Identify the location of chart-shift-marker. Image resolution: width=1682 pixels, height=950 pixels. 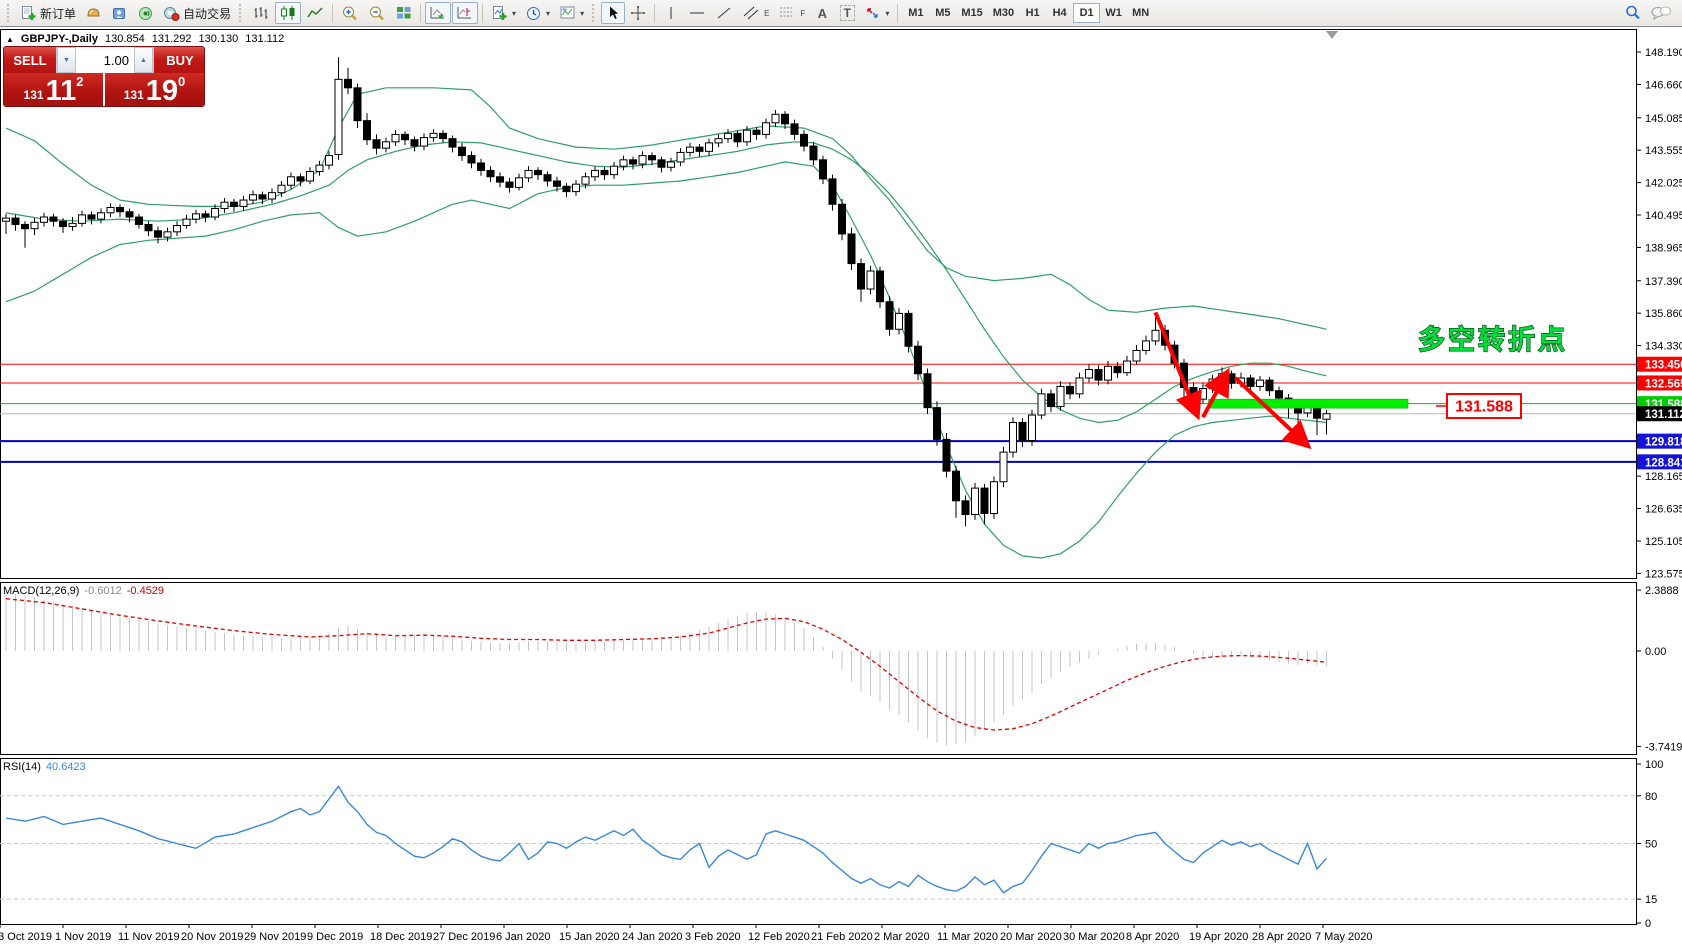
(1332, 35).